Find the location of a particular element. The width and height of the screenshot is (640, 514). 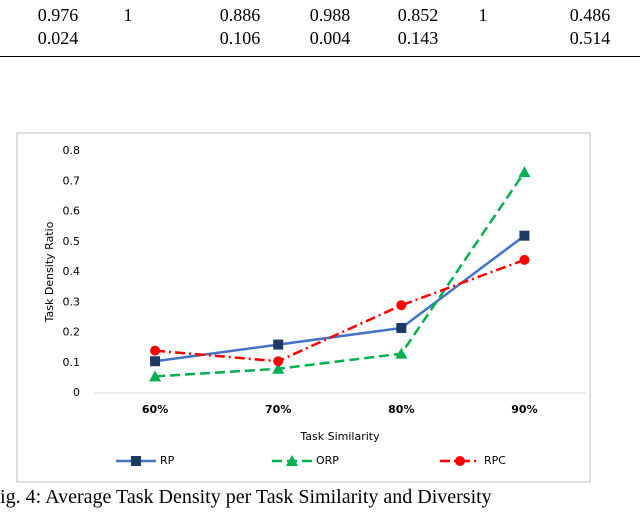

x-axis-title: Task Similarity is located at coordinates (339, 436).